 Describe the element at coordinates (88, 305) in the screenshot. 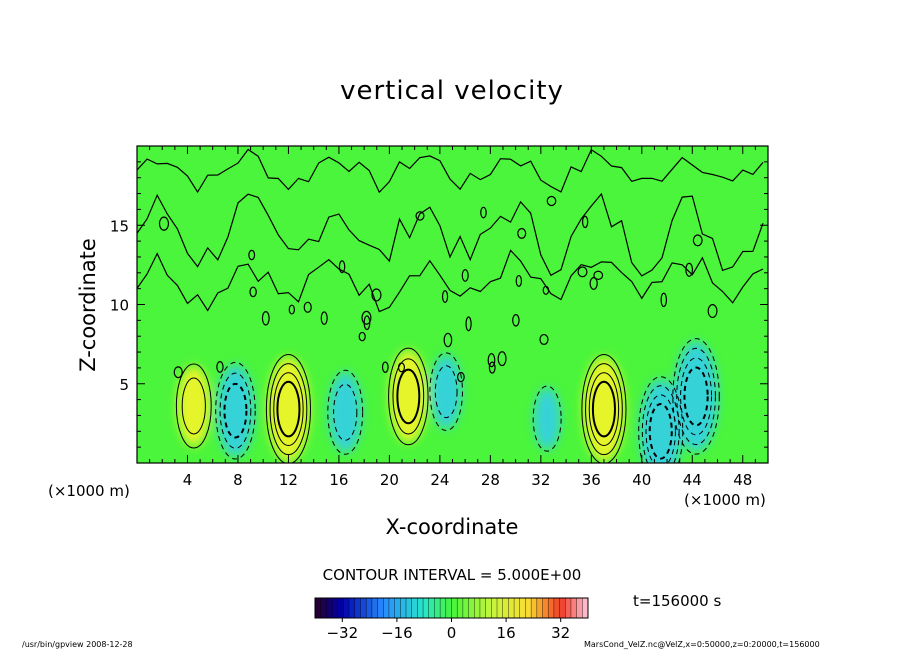

I see `y-axis-label: Z-coordinate` at that location.